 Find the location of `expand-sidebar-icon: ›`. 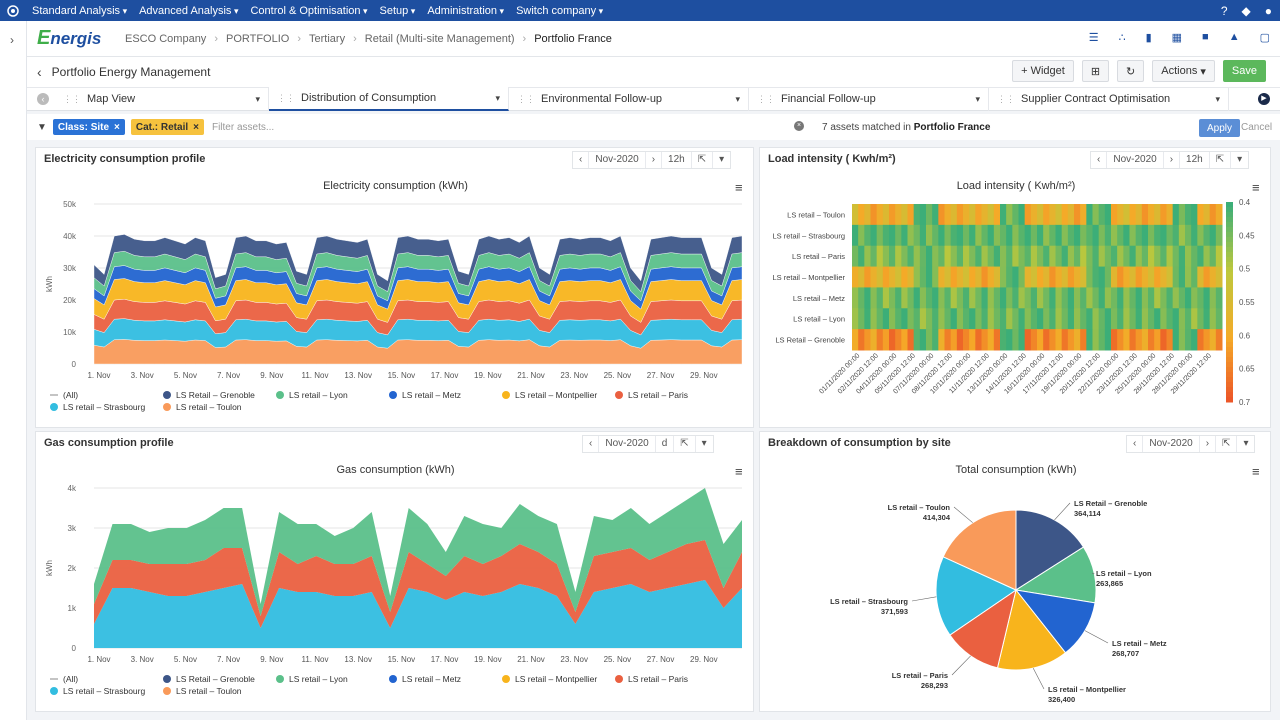

expand-sidebar-icon: › is located at coordinates (12, 40).